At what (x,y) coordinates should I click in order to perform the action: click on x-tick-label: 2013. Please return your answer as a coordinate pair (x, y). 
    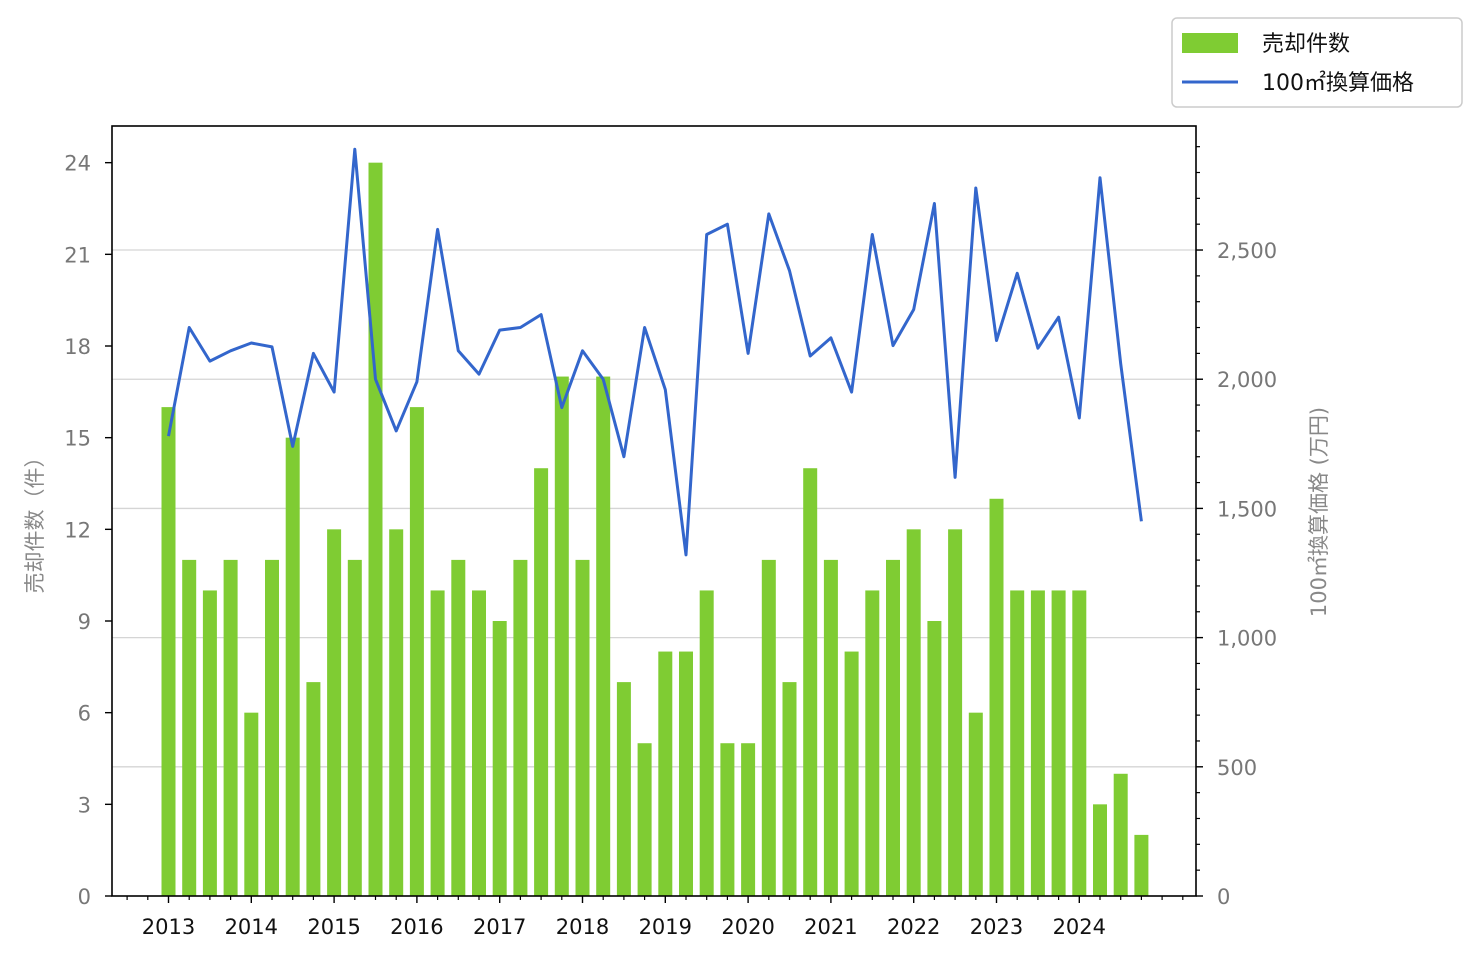
    Looking at the image, I should click on (168, 927).